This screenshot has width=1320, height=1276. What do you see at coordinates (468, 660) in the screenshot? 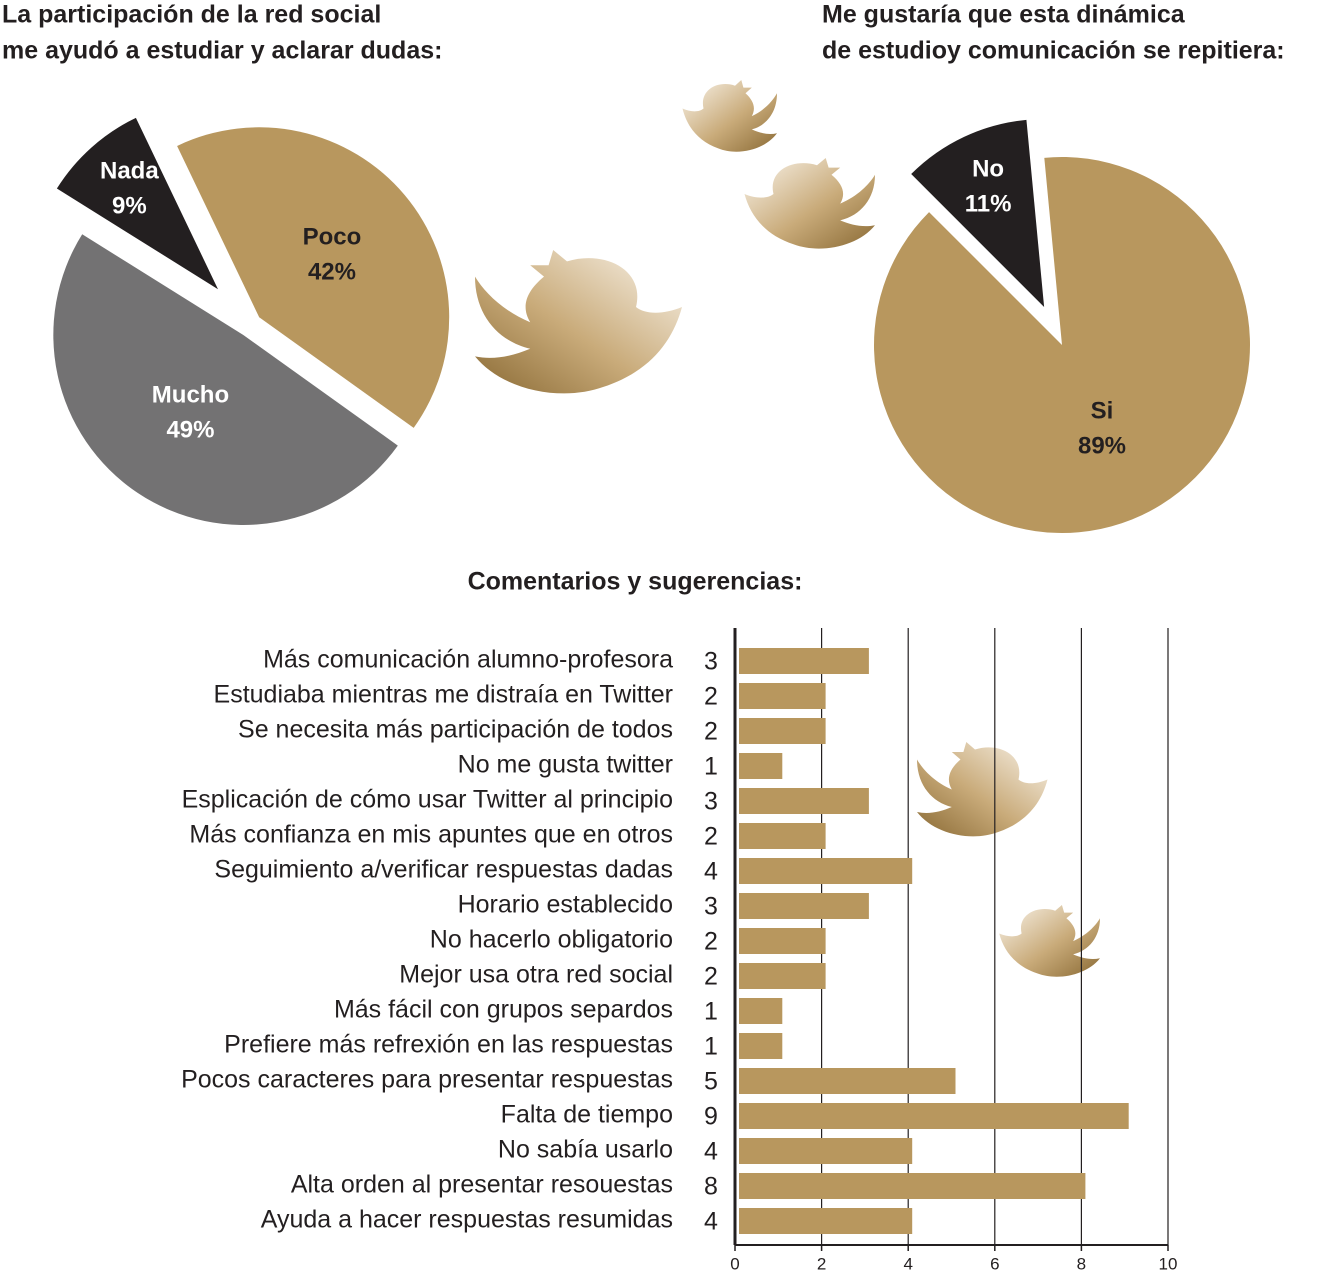
I see `category-label: Más comunicación alumno-profesora` at bounding box center [468, 660].